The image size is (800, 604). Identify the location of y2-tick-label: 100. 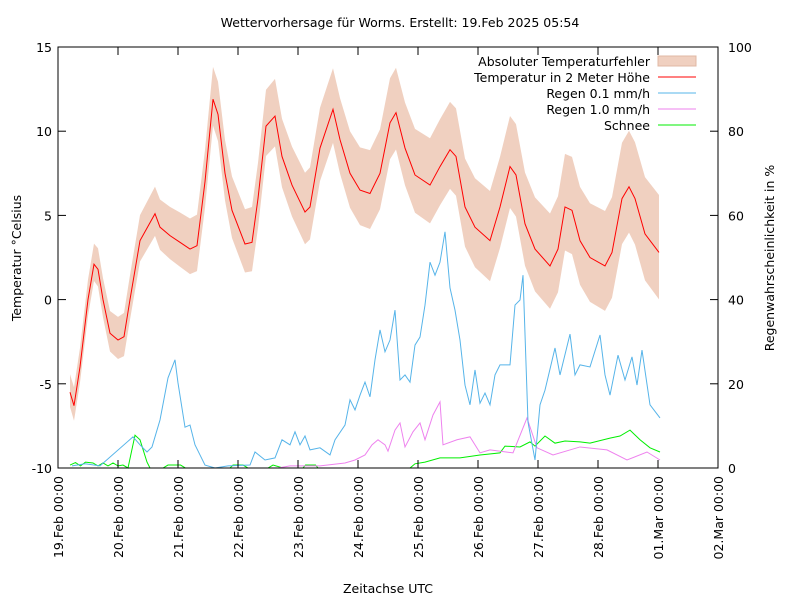
(740, 47).